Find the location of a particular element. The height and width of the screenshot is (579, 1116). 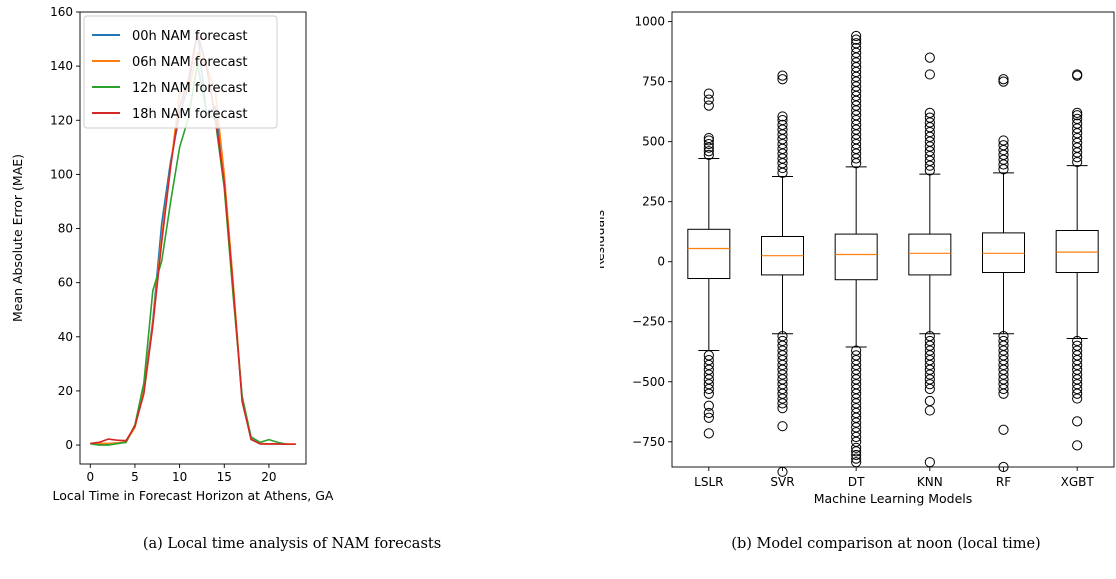

x-tick-label: SVR is located at coordinates (782, 482).